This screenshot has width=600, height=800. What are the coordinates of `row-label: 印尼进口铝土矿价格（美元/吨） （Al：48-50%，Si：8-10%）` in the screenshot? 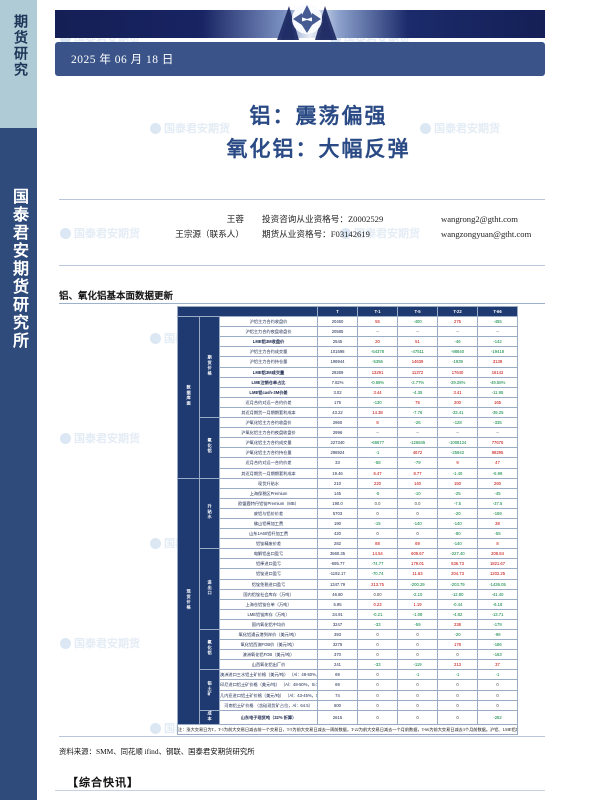 It's located at (268, 685).